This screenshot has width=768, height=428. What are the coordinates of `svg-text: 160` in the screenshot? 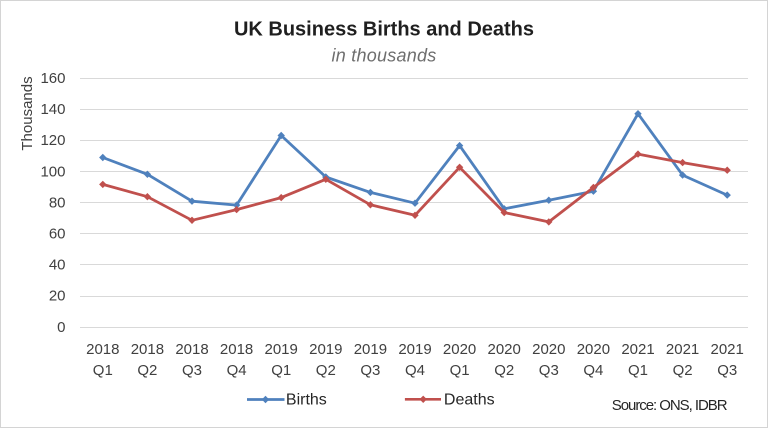 It's located at (52, 78).